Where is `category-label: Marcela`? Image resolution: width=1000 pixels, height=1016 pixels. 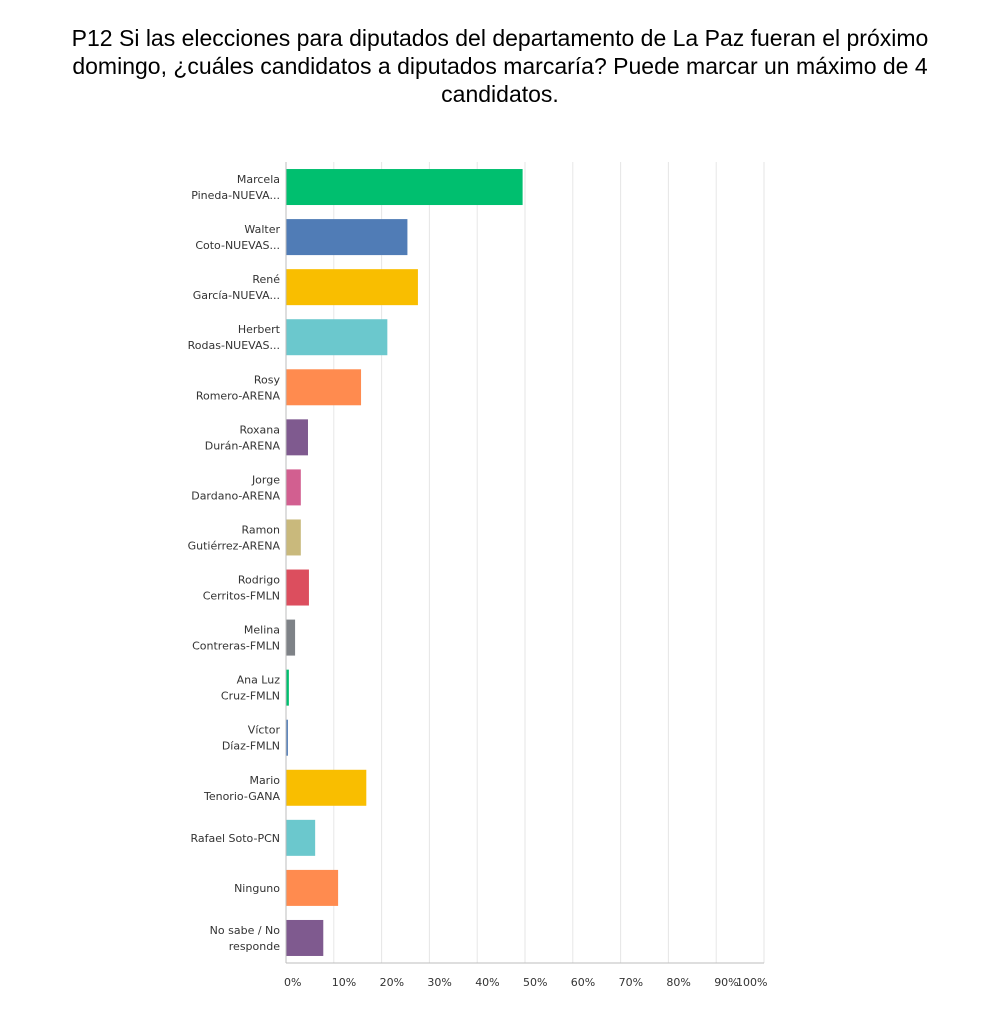 category-label: Marcela is located at coordinates (258, 179).